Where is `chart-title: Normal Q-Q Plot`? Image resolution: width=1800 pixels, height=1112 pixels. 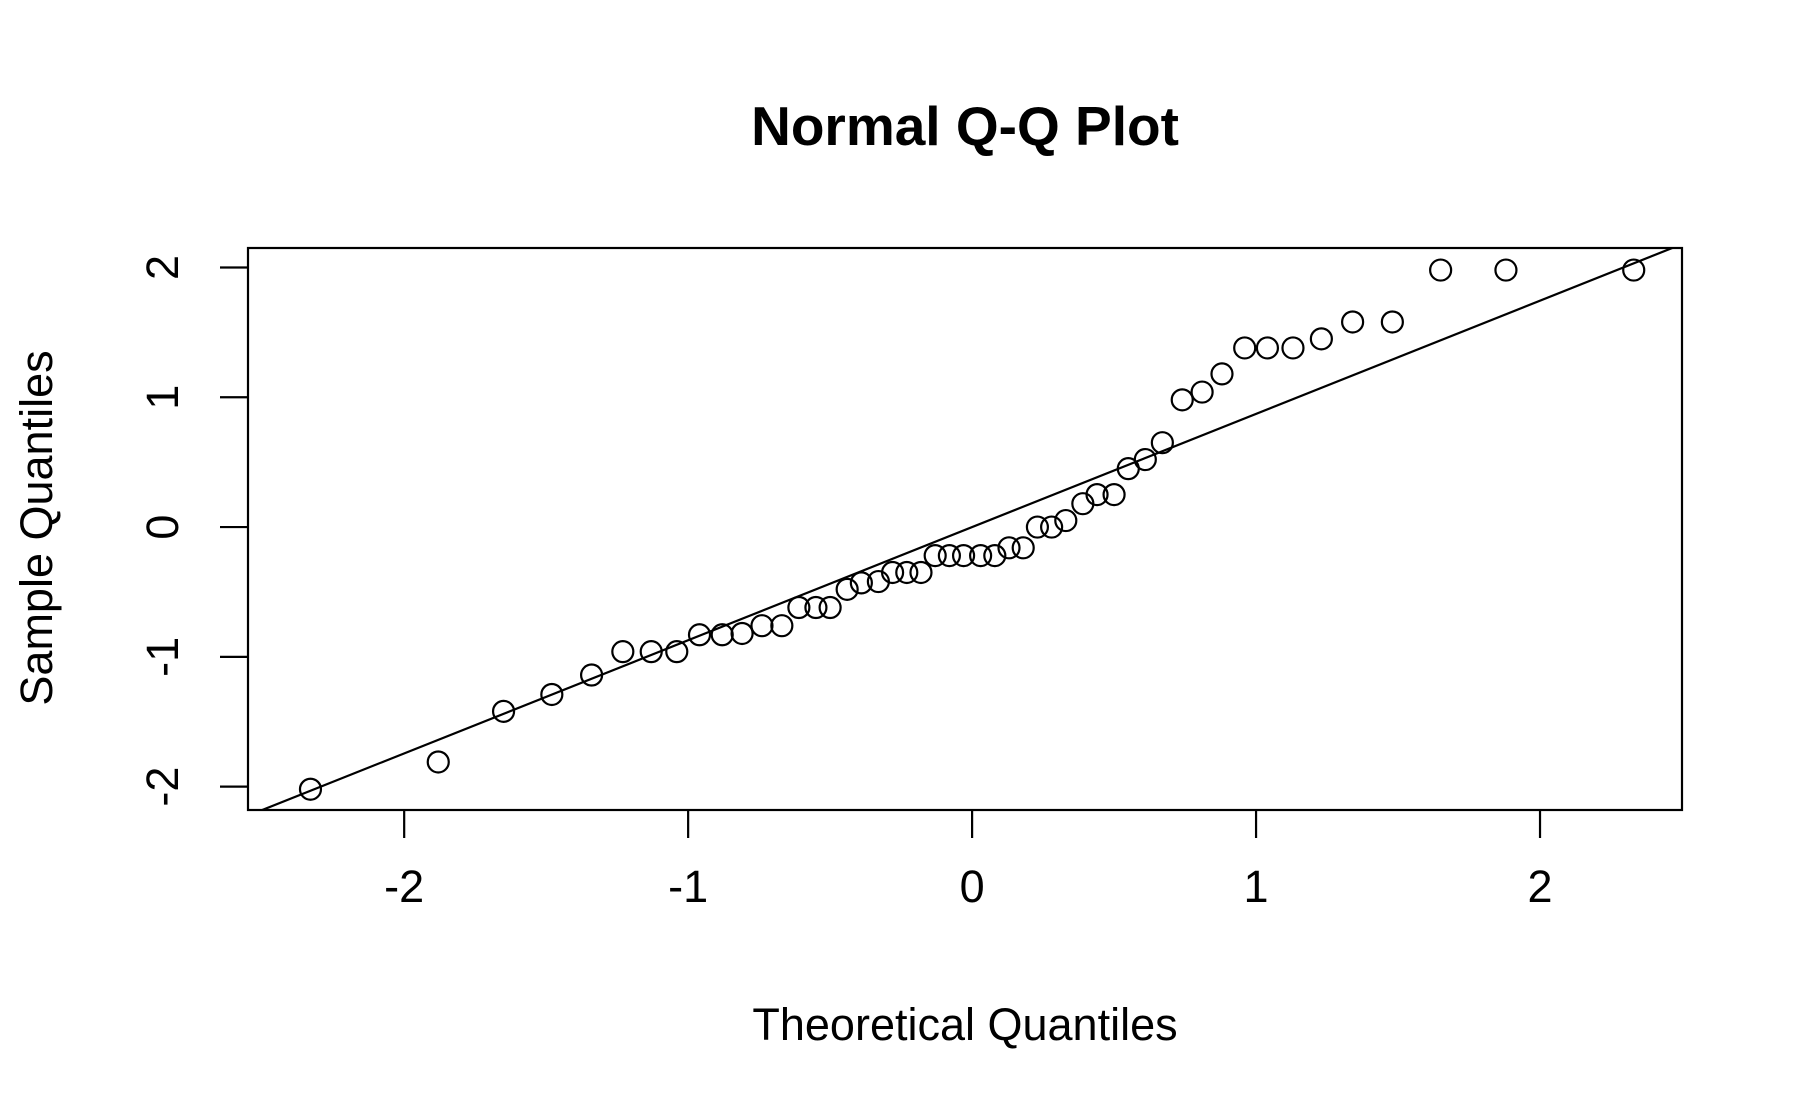
chart-title: Normal Q-Q Plot is located at coordinates (965, 126).